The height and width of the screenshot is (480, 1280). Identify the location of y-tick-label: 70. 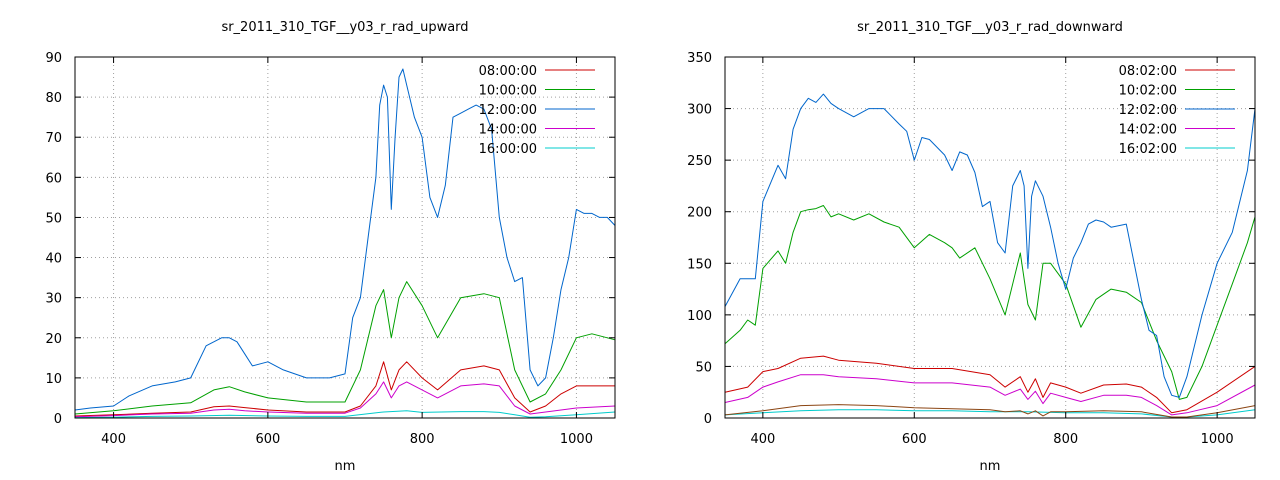
(53, 138).